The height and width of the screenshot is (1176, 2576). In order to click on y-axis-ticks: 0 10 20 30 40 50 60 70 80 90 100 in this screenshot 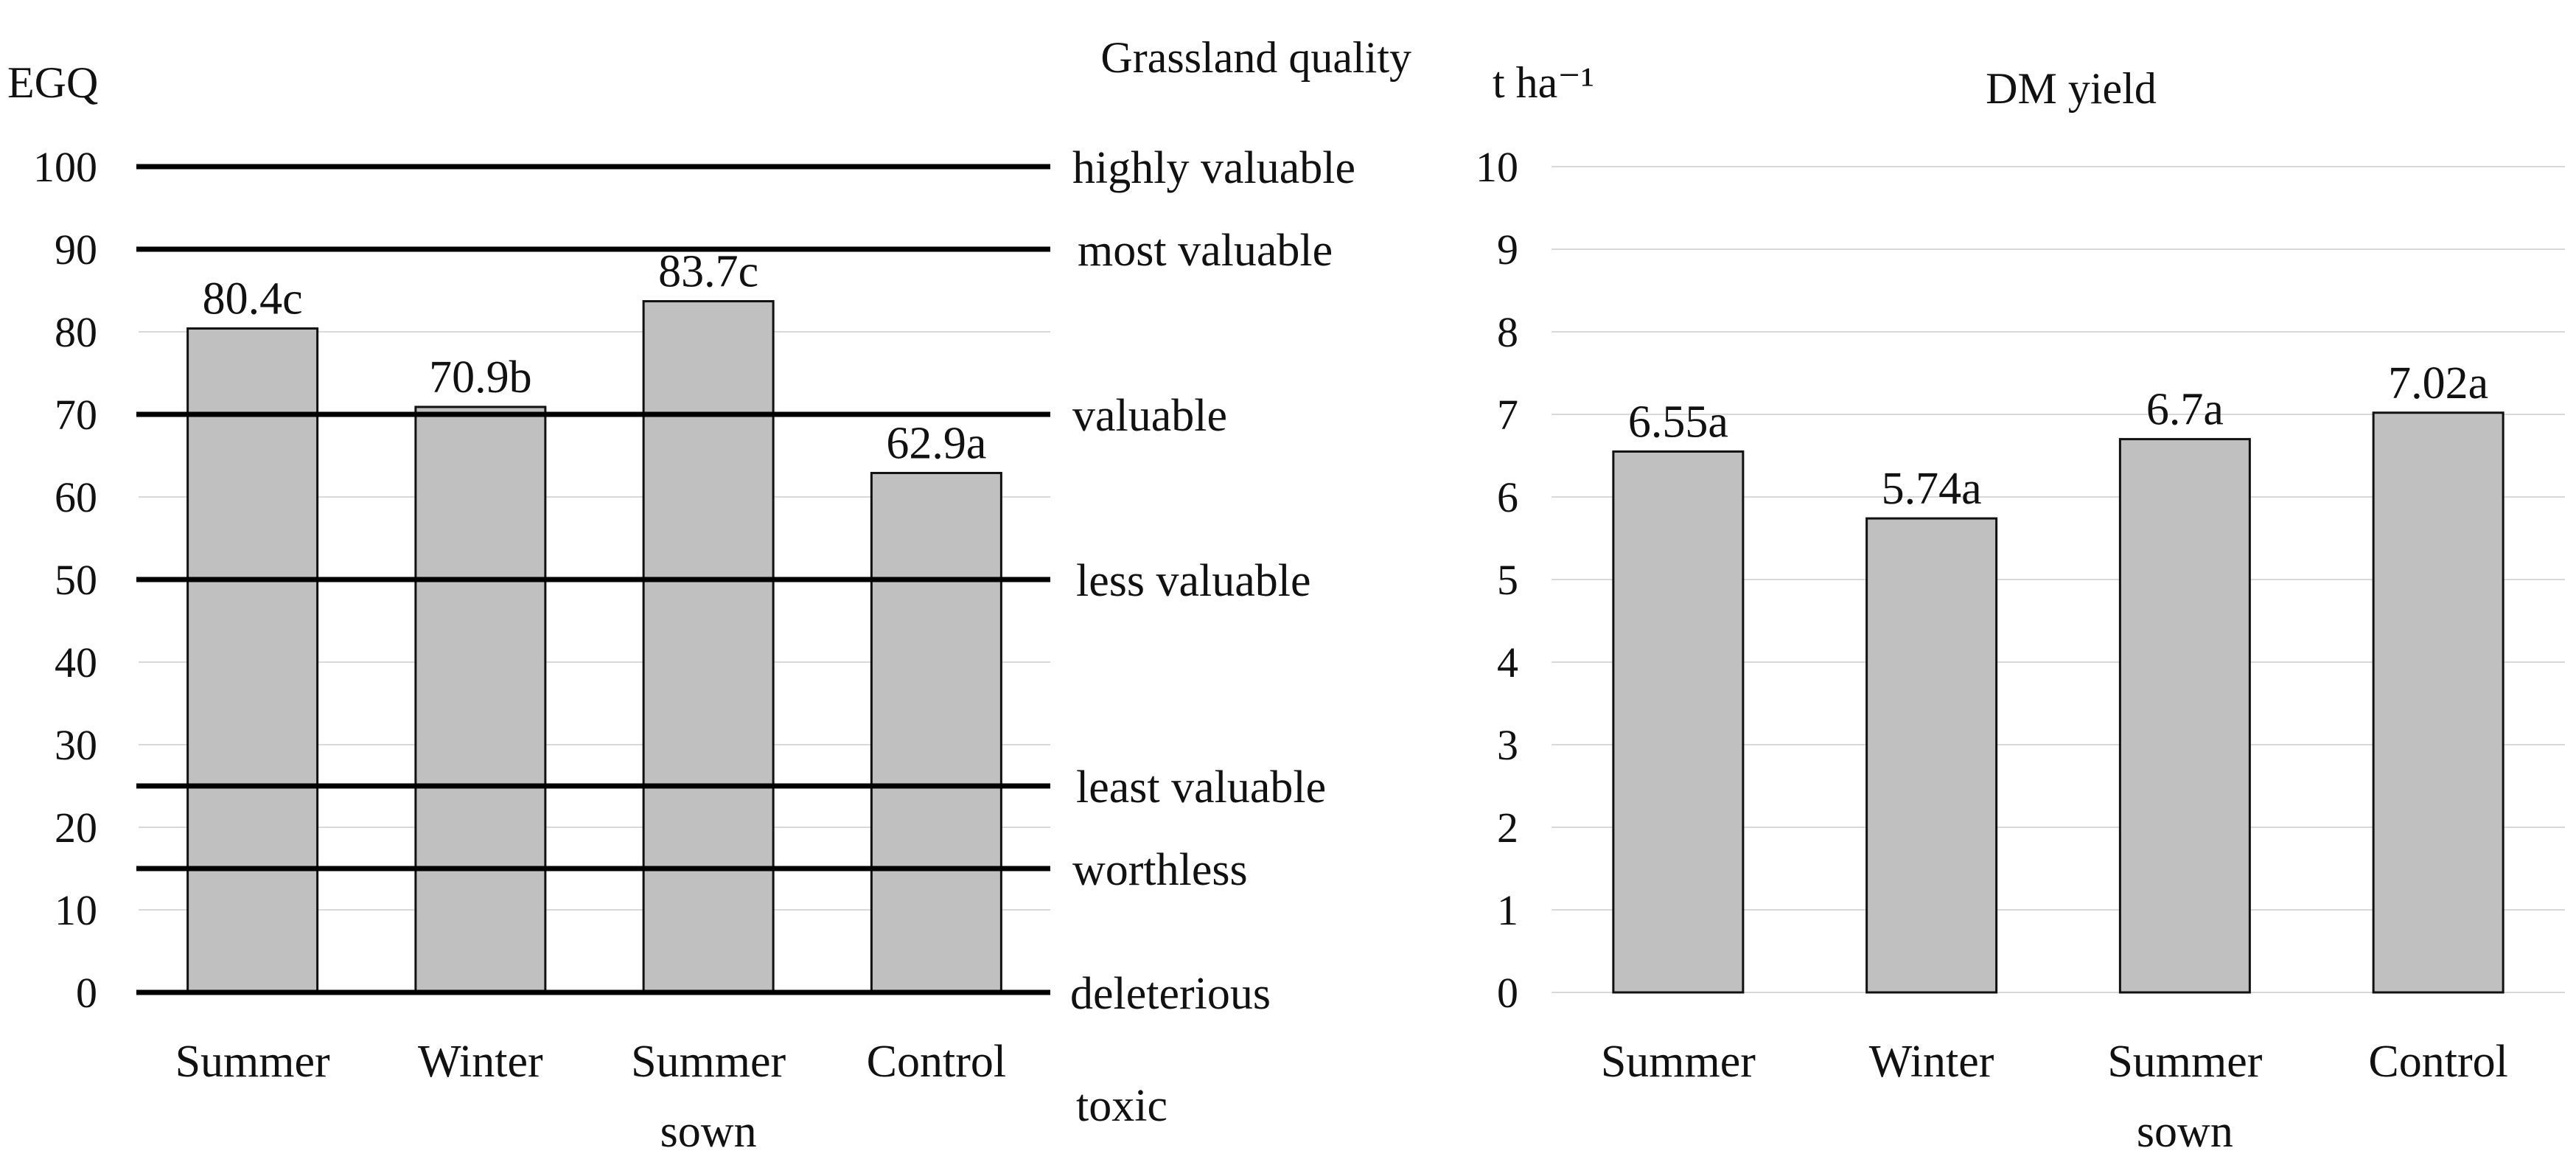, I will do `click(65, 580)`.